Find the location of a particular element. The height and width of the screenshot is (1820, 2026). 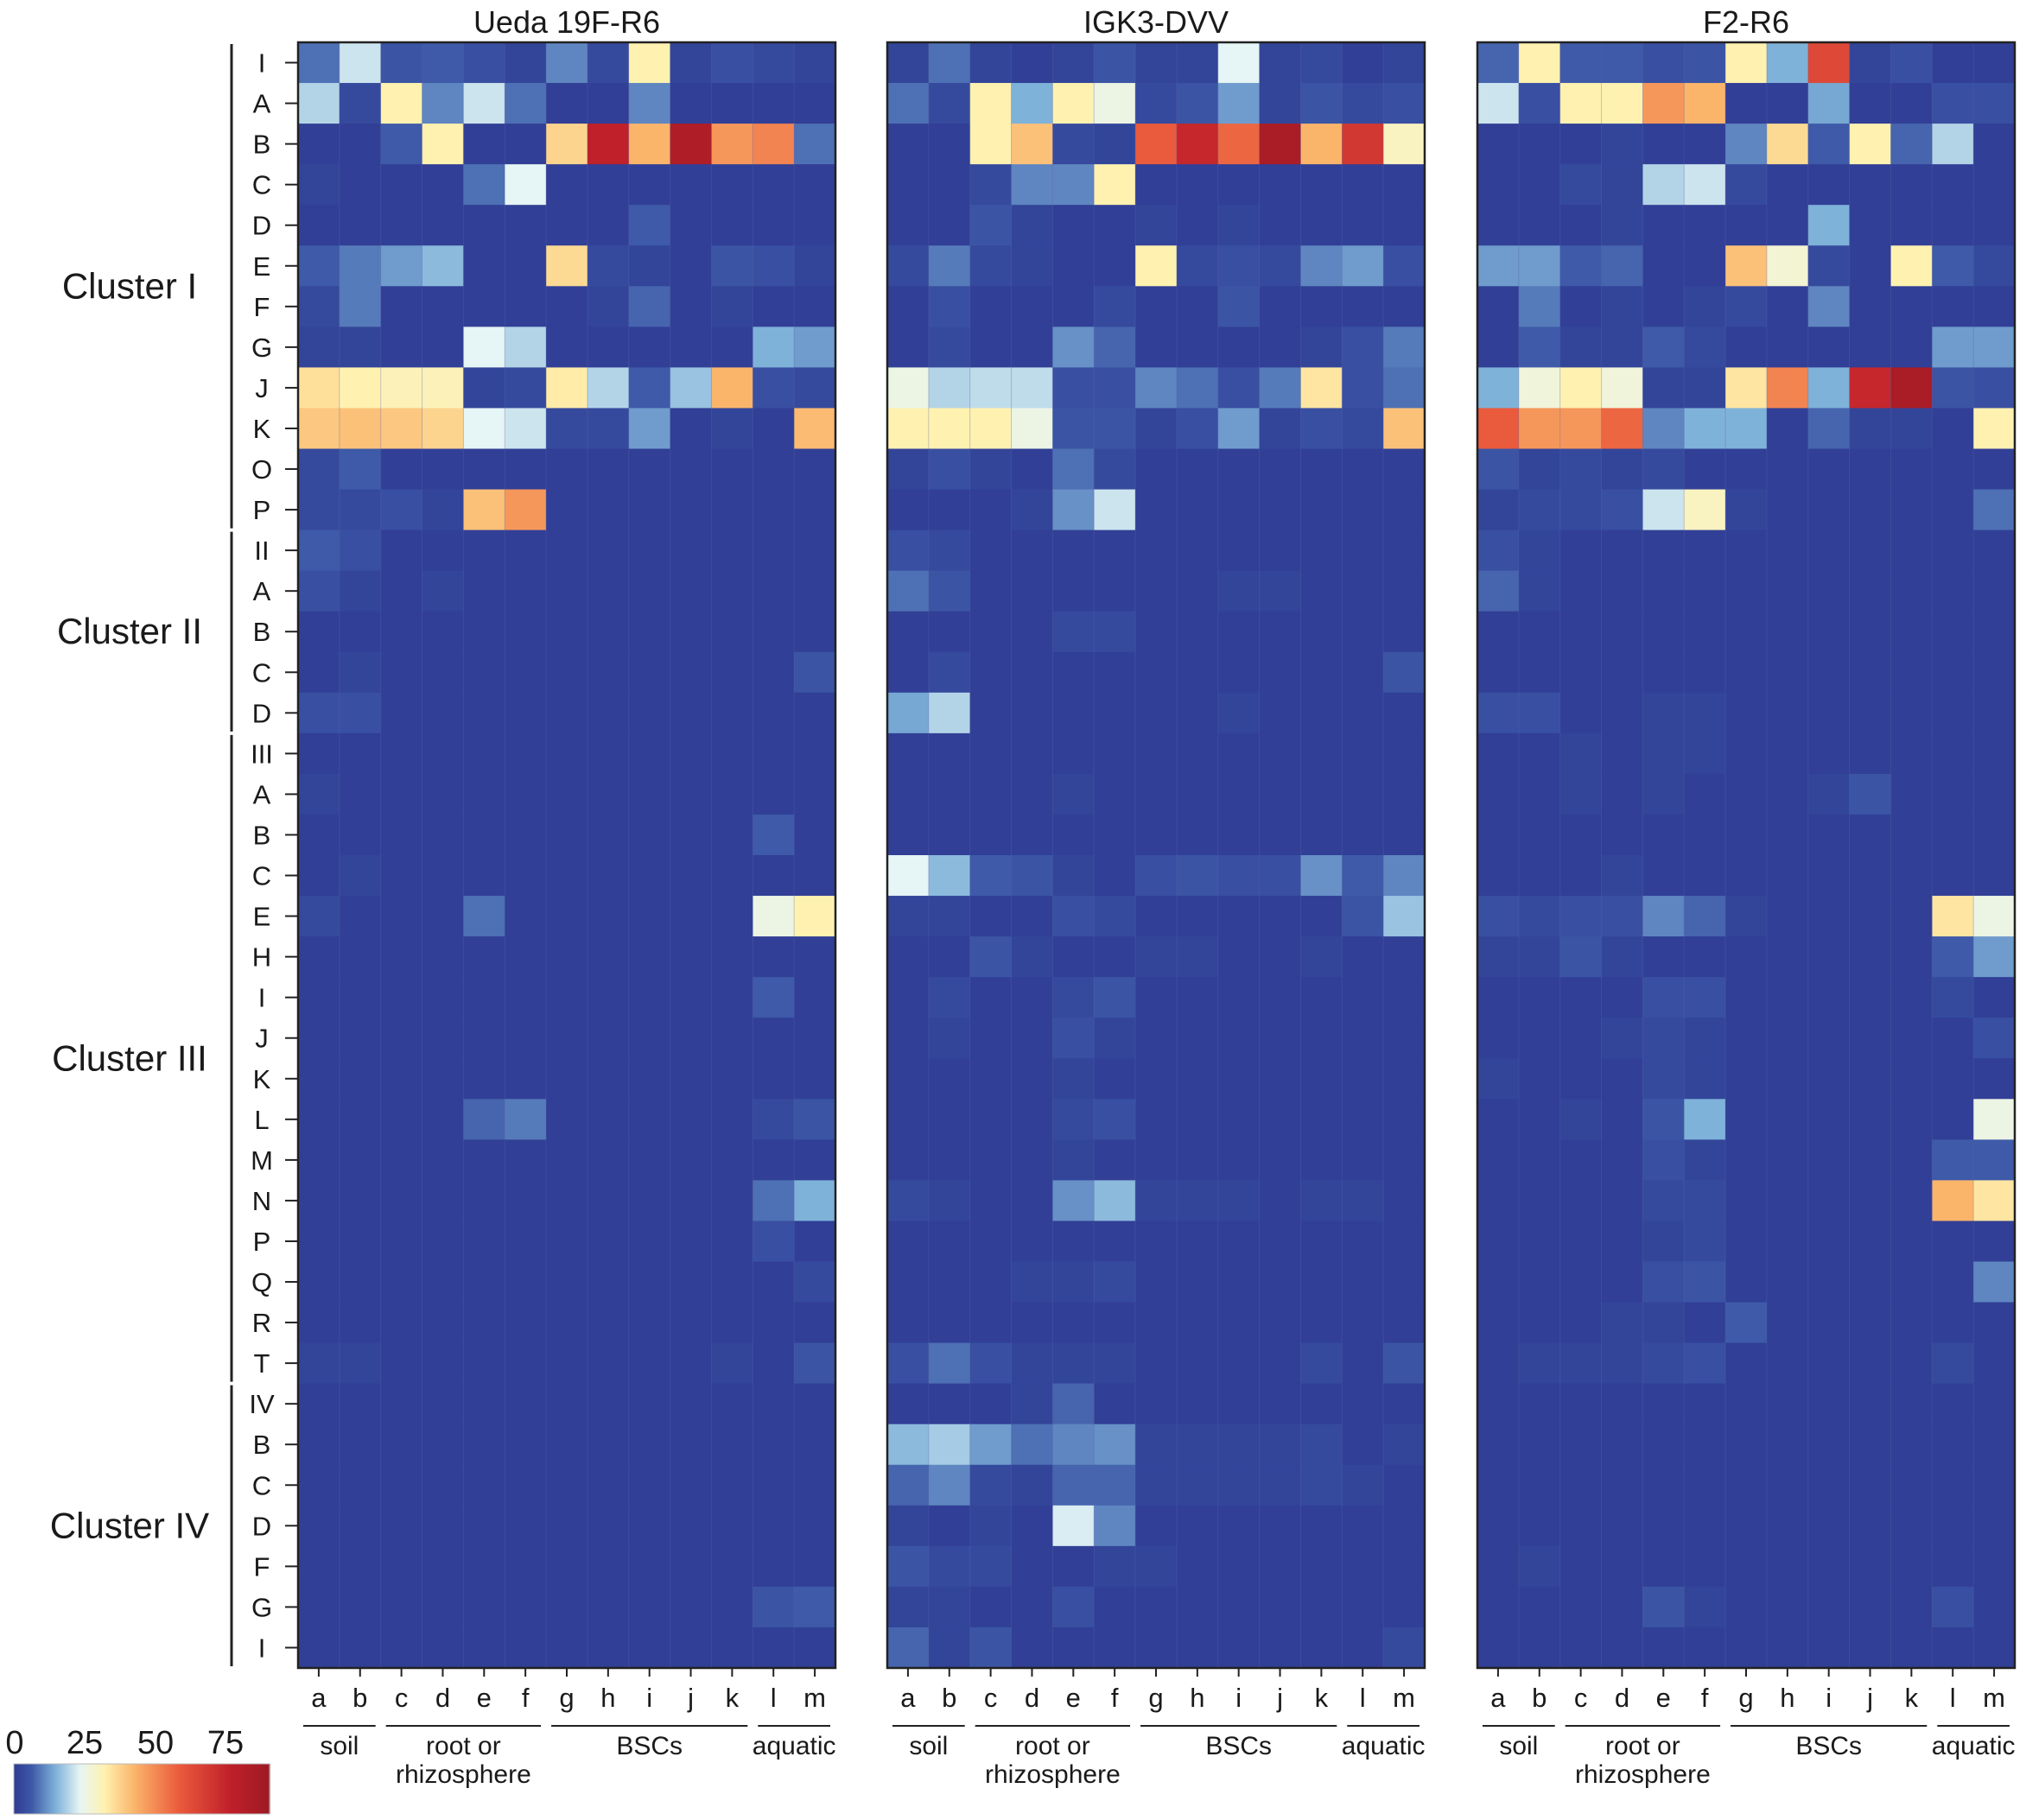

row-label: O is located at coordinates (261, 470).